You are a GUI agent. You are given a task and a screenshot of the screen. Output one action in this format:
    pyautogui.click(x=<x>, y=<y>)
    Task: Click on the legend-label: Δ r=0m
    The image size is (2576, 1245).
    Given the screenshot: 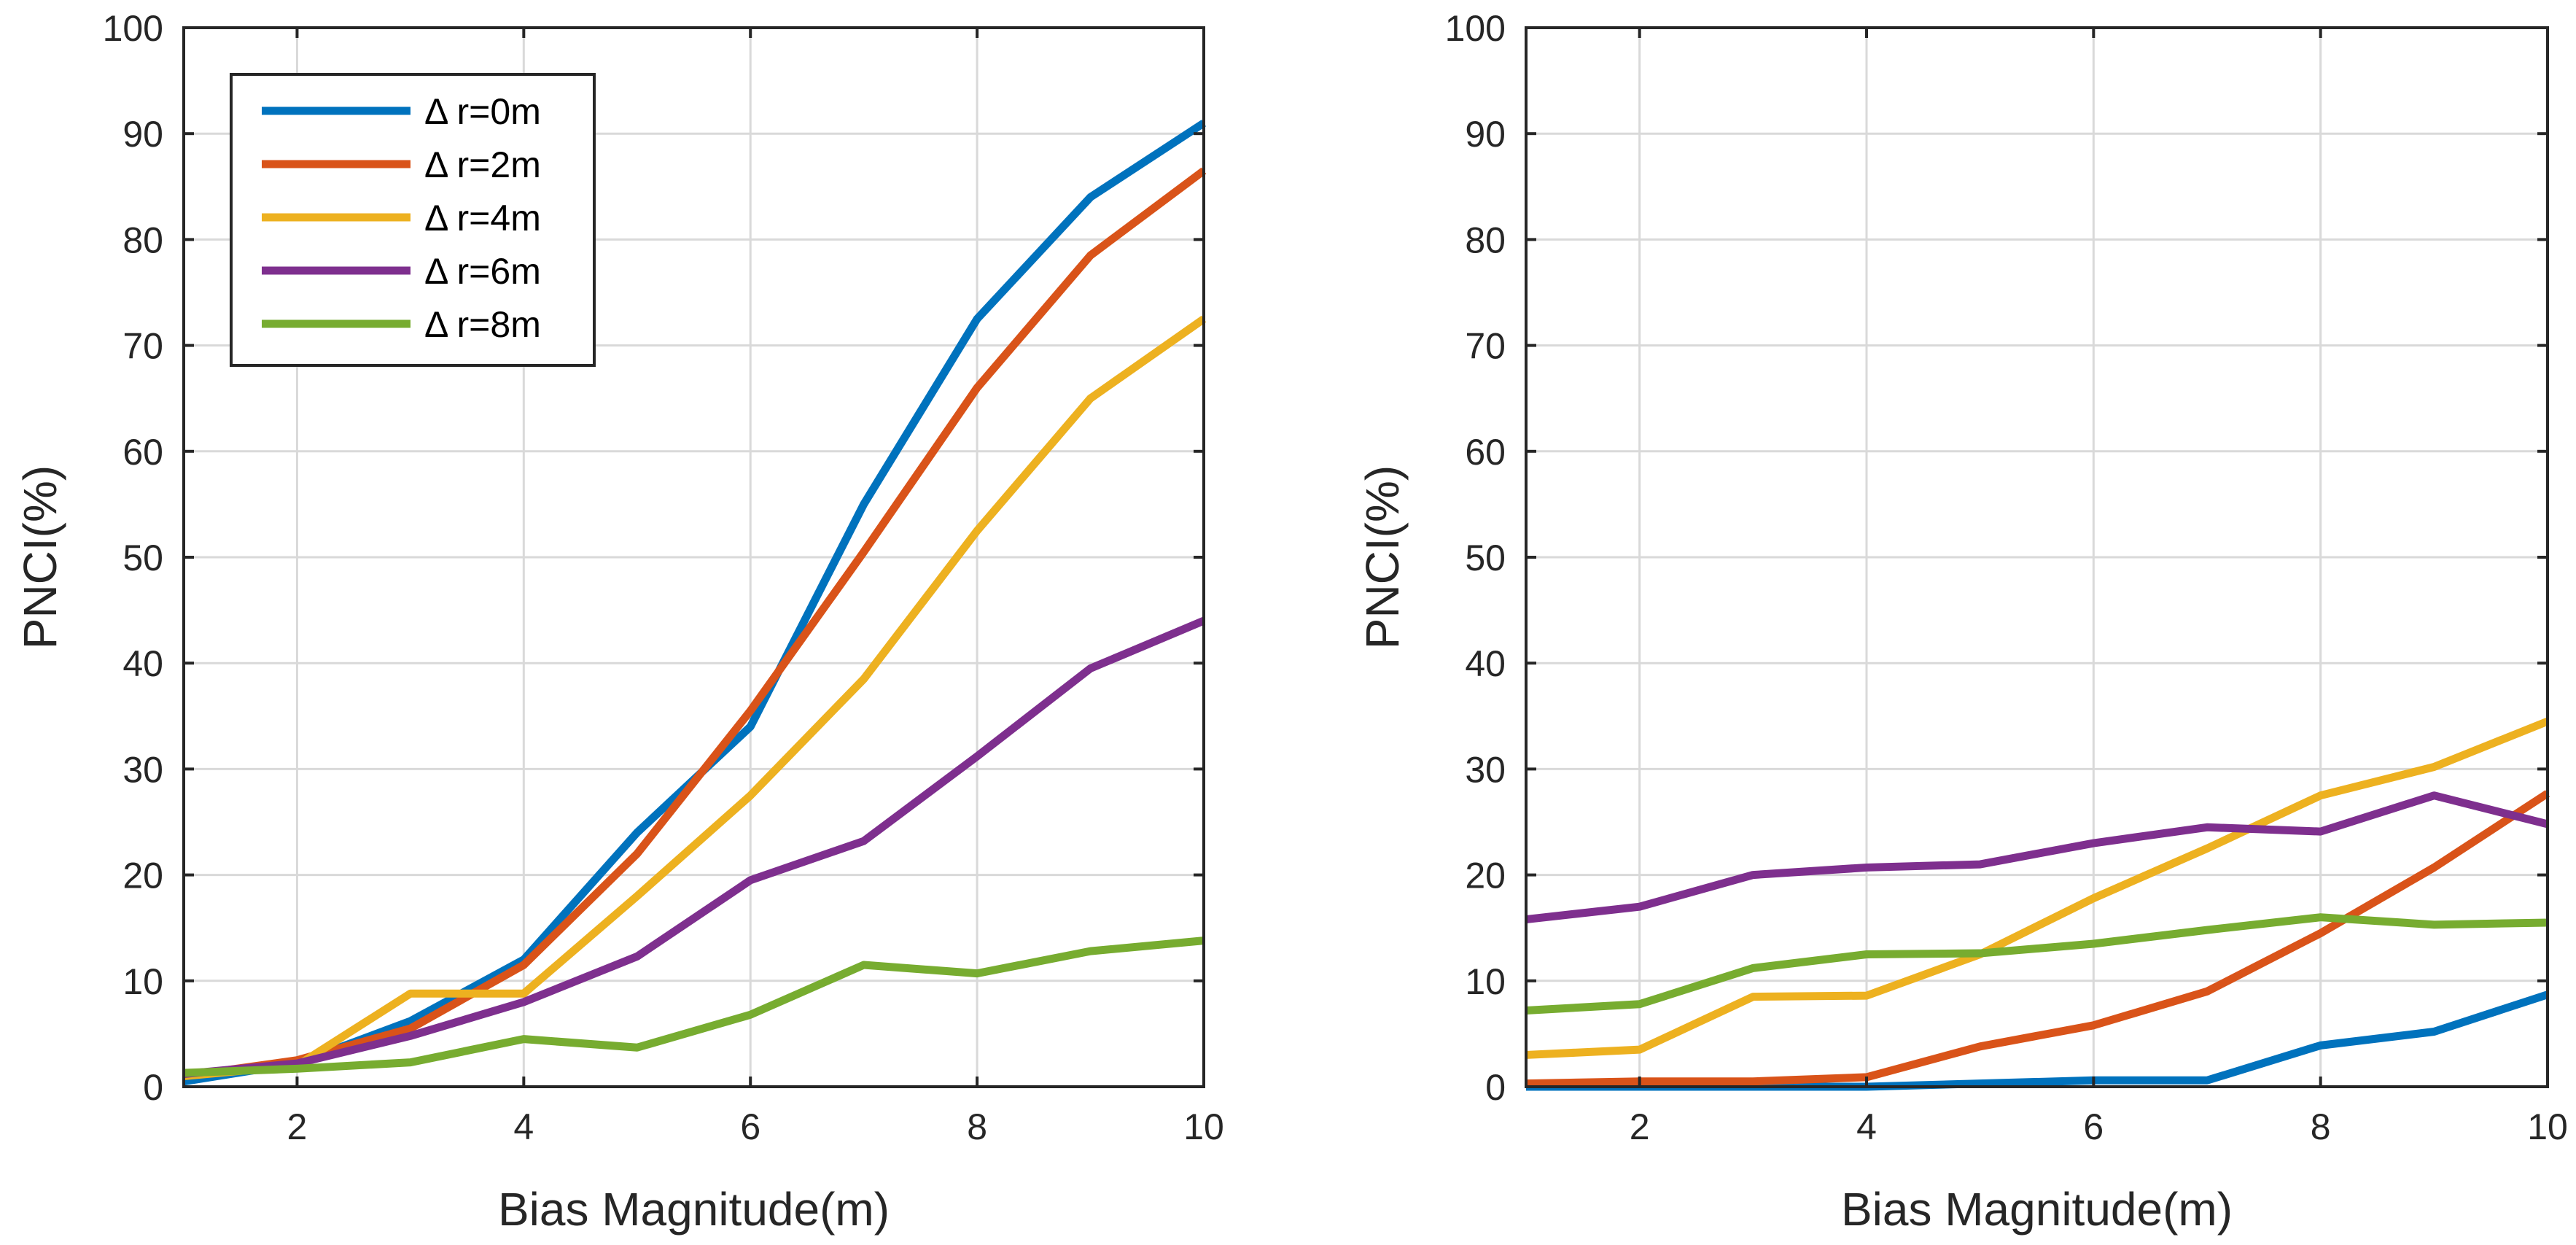 What is the action you would take?
    pyautogui.click(x=483, y=111)
    